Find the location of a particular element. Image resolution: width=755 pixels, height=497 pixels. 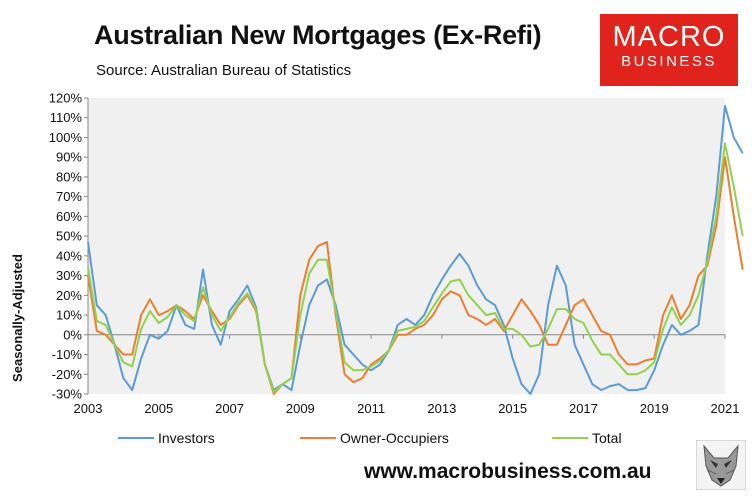

y-tick-label: 80% is located at coordinates (69, 176).